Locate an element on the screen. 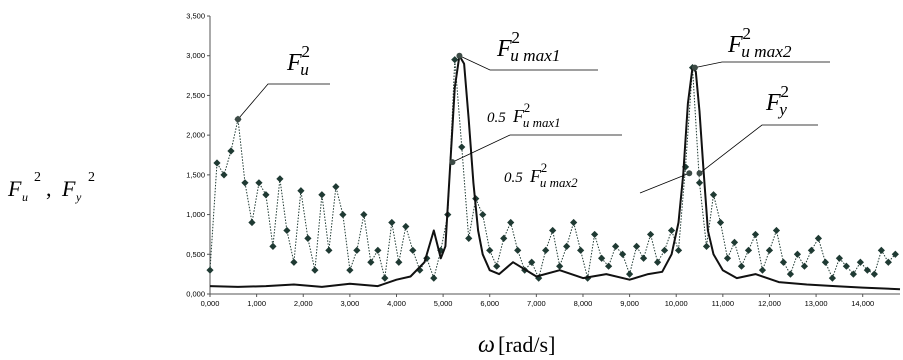 The height and width of the screenshot is (360, 903). y-label-base2: F is located at coordinates (68, 188).